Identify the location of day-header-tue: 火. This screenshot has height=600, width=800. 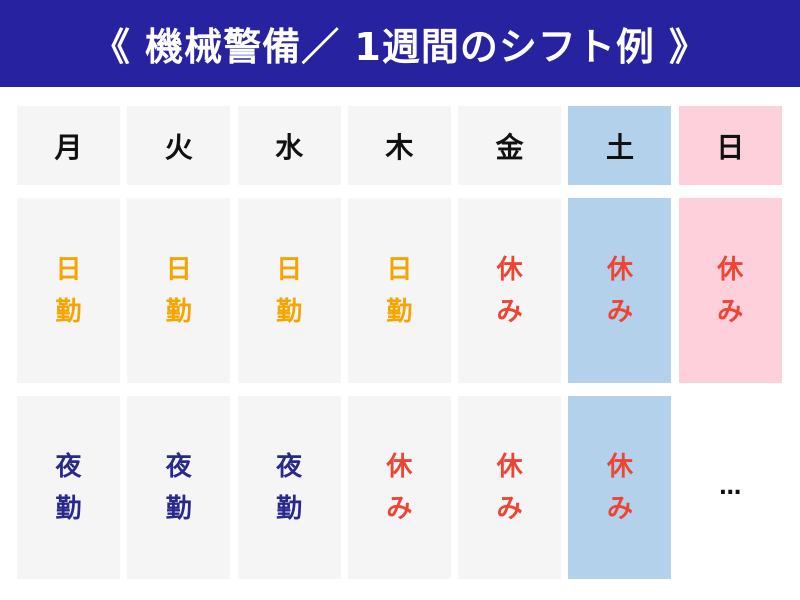
(179, 145).